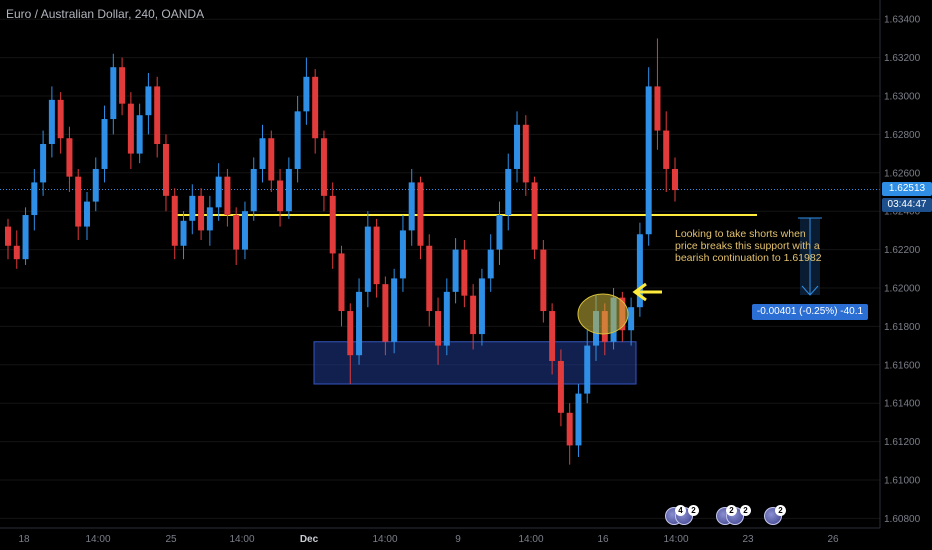 This screenshot has height=550, width=932. I want to click on time-tick-label: 18, so click(24, 539).